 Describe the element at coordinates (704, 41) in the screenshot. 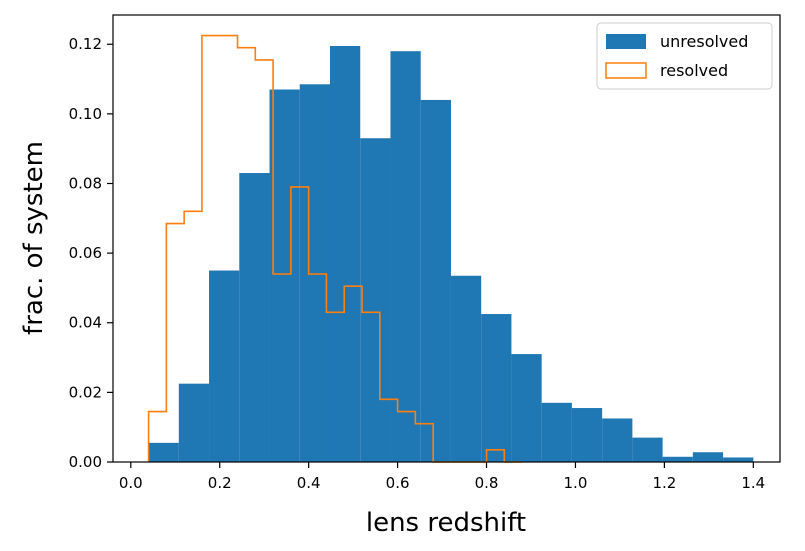

I see `legend-label-unresolved: unresolved` at that location.